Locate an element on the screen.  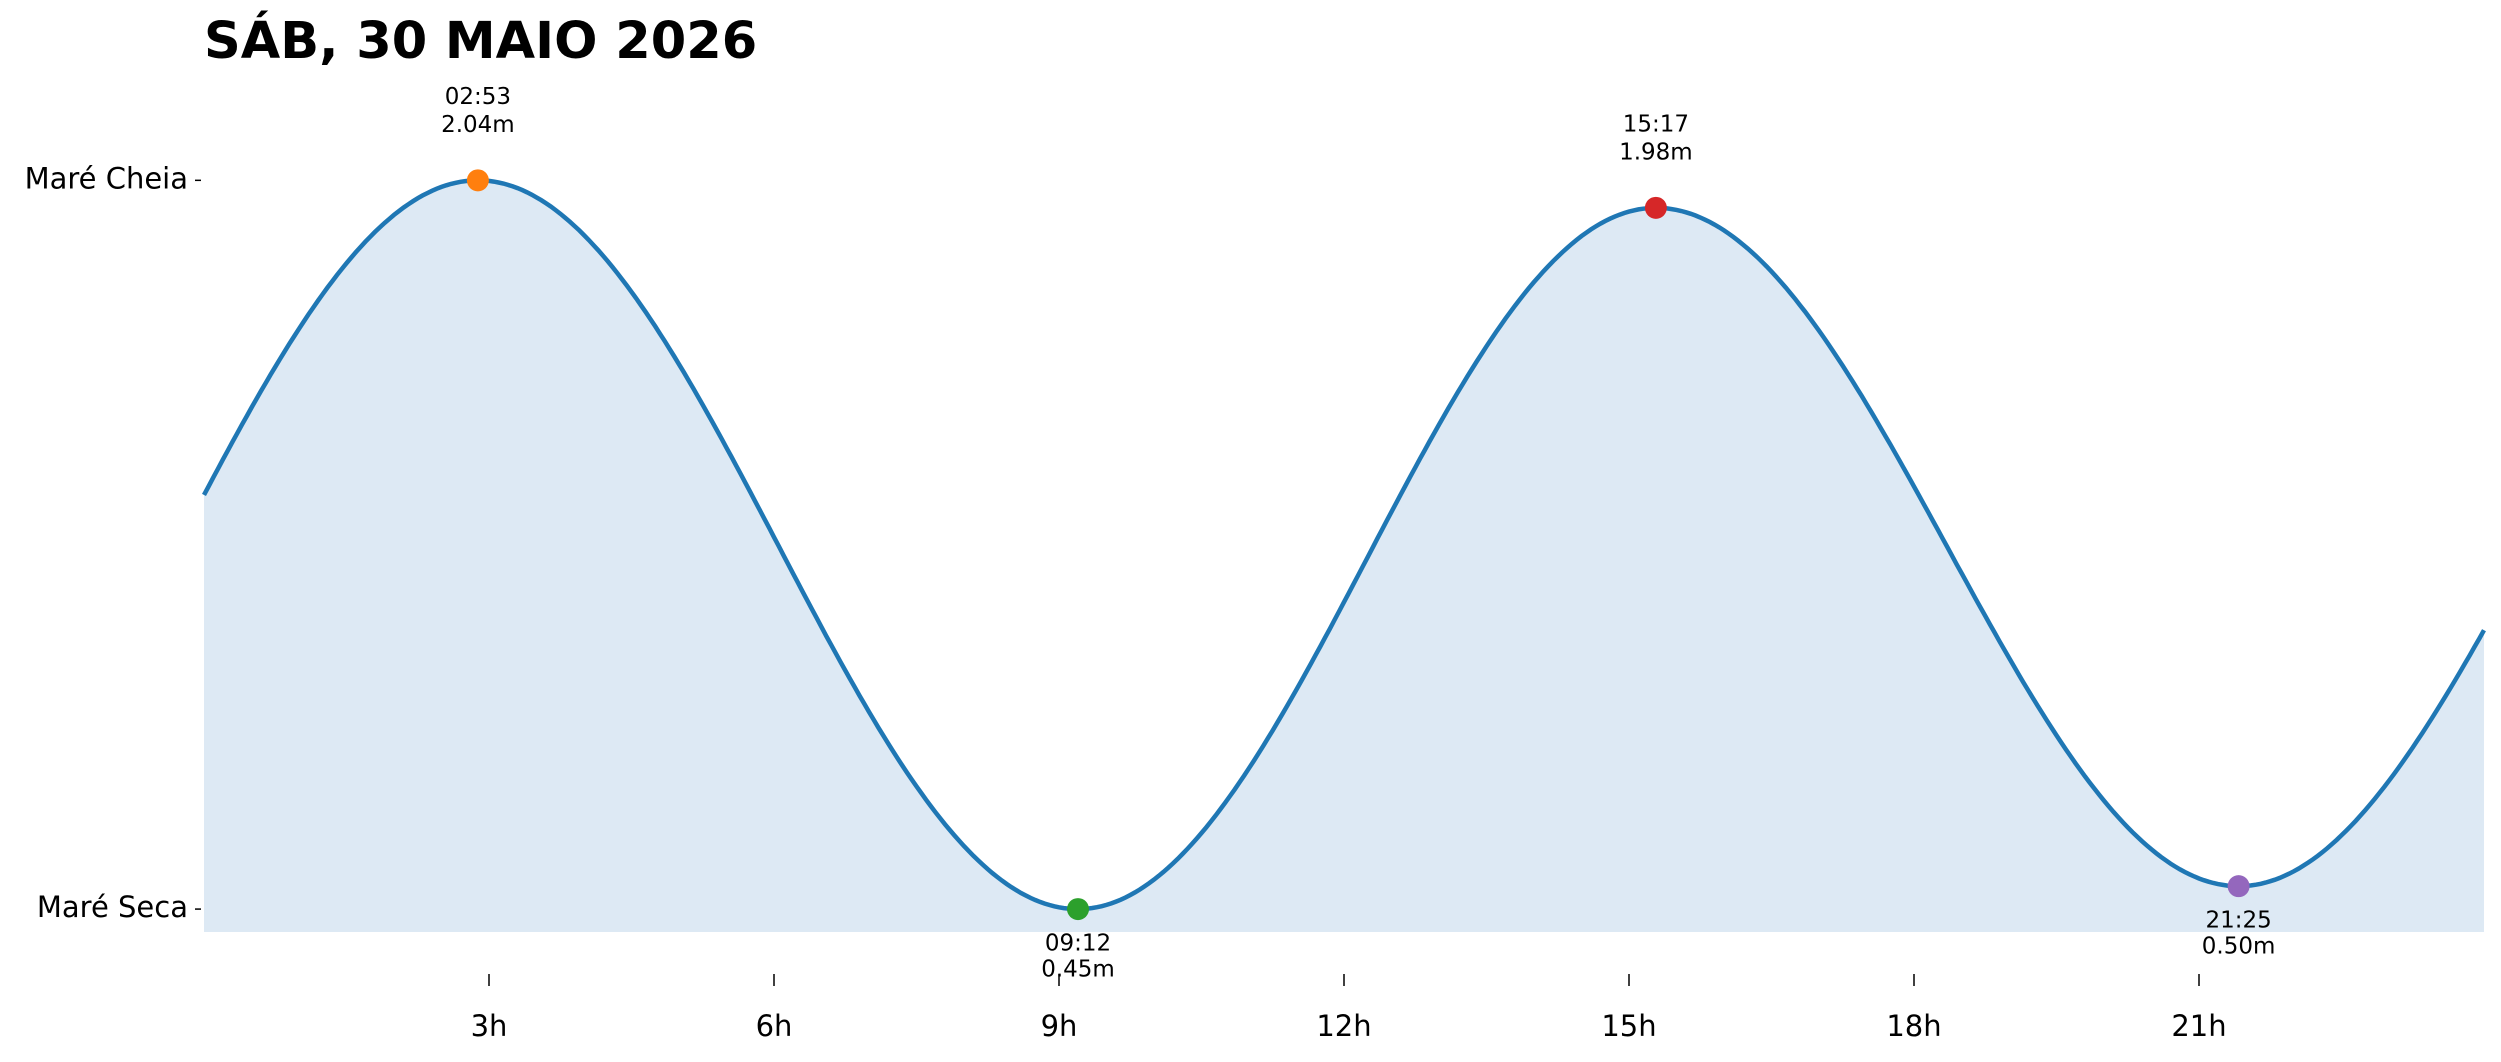
y-tick-label: Maré Cheia is located at coordinates (106, 178).